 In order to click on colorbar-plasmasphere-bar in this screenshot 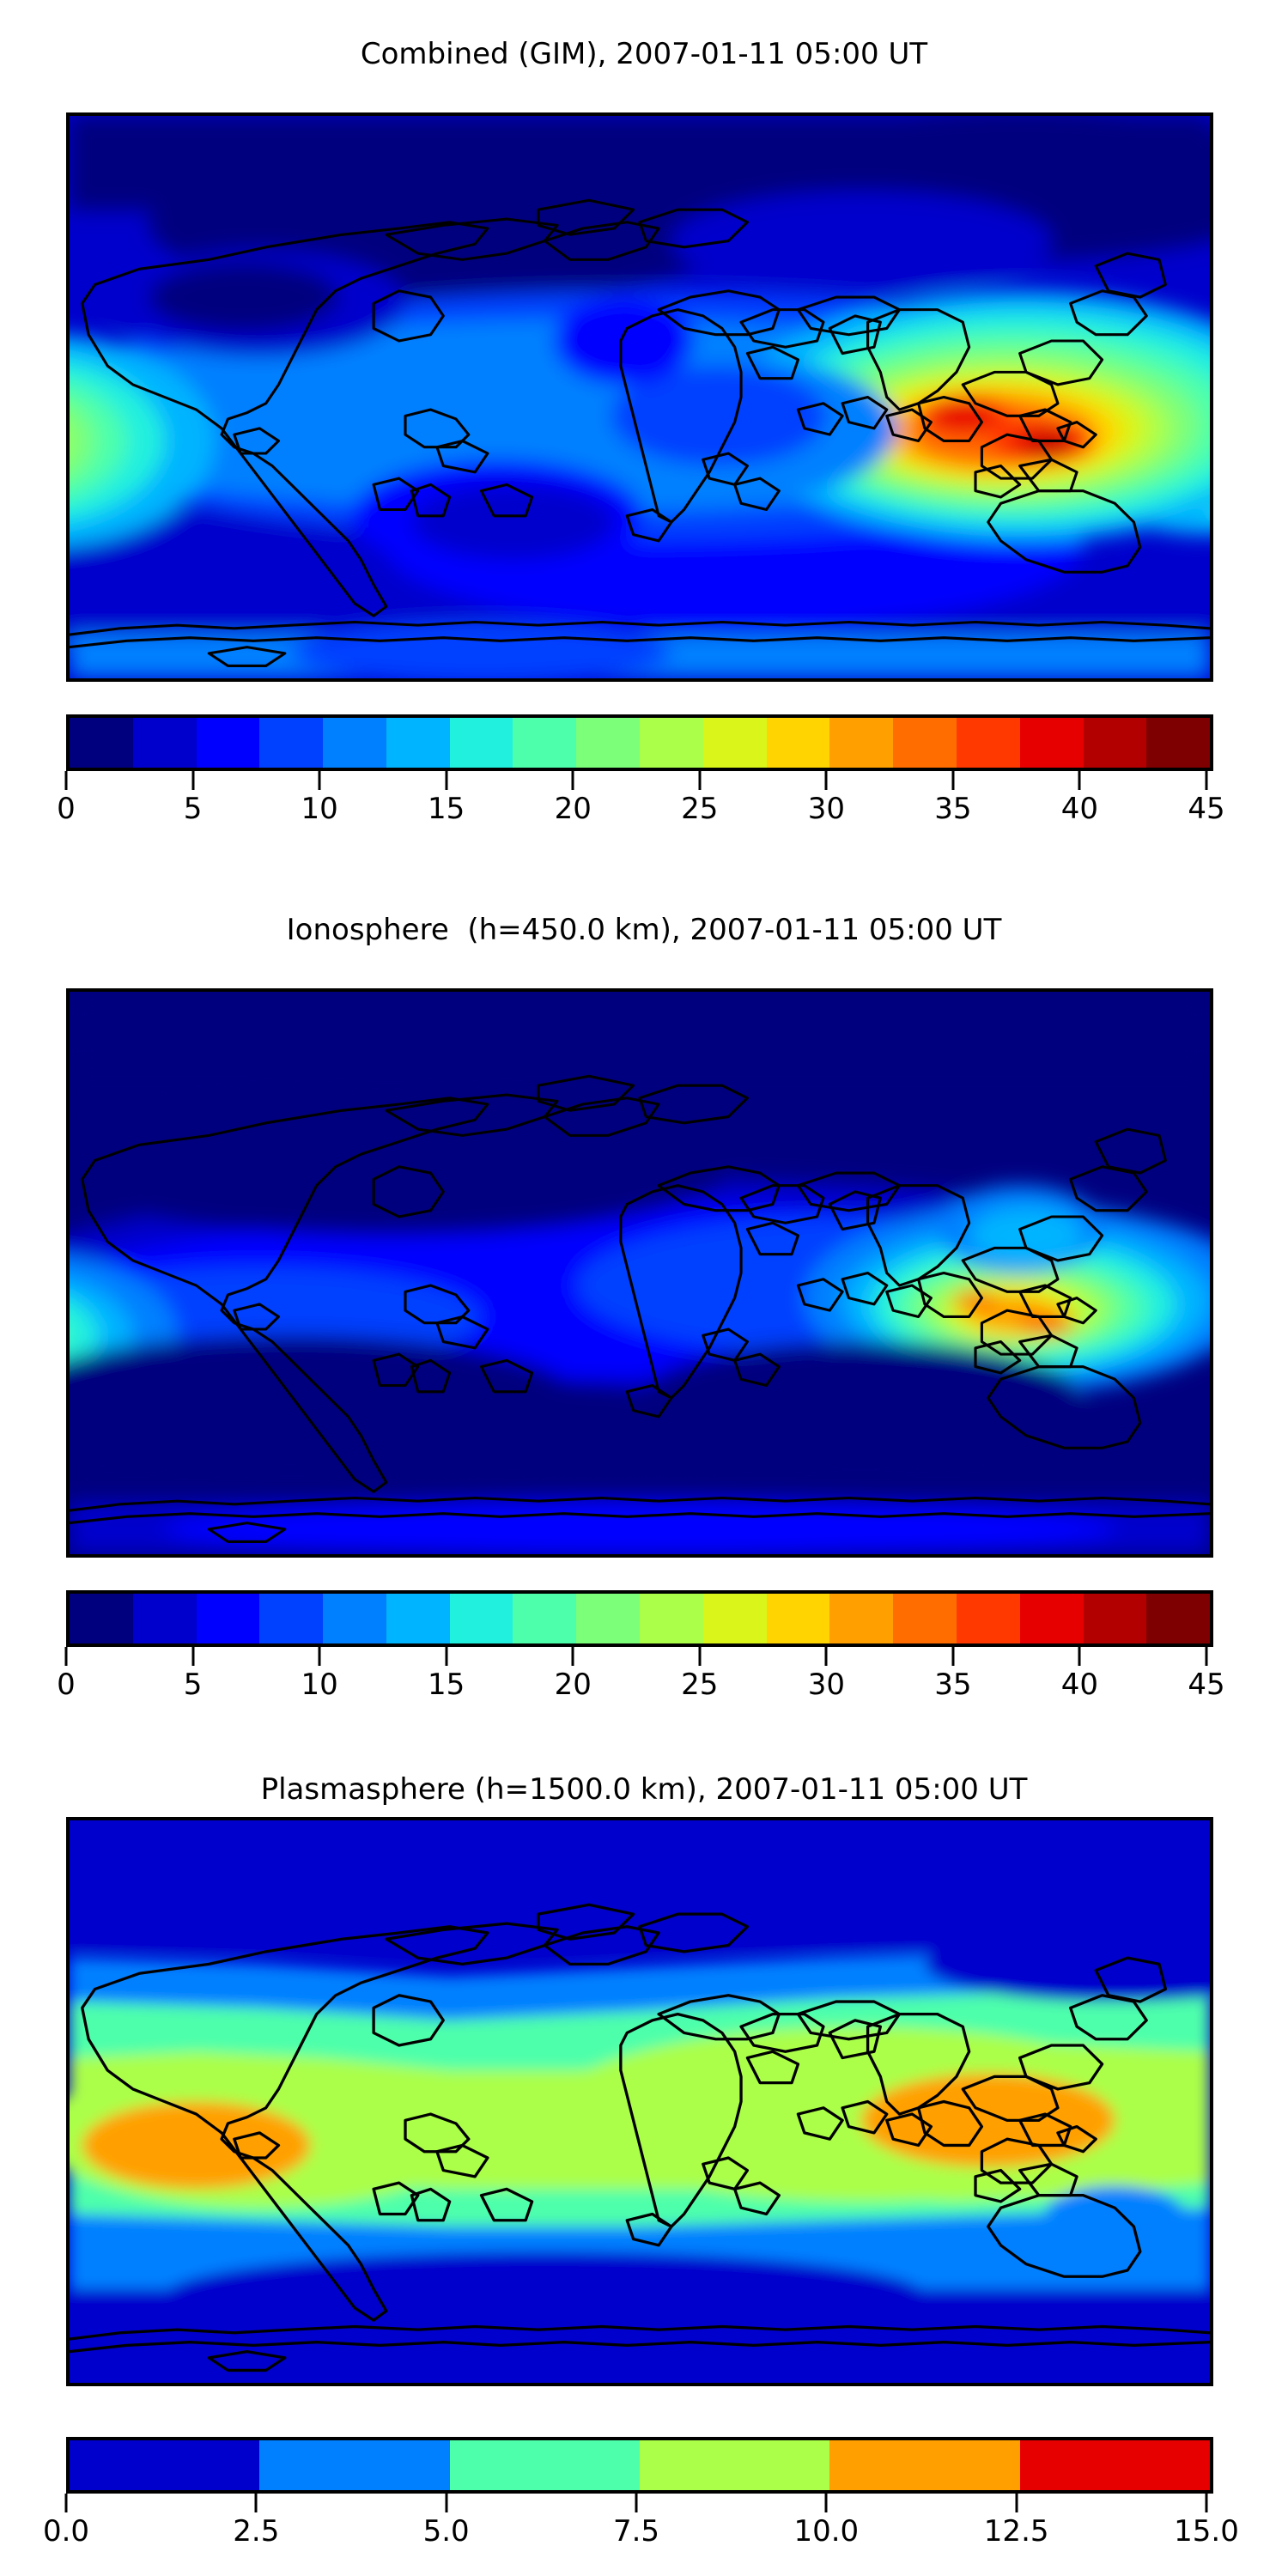, I will do `click(640, 2465)`.